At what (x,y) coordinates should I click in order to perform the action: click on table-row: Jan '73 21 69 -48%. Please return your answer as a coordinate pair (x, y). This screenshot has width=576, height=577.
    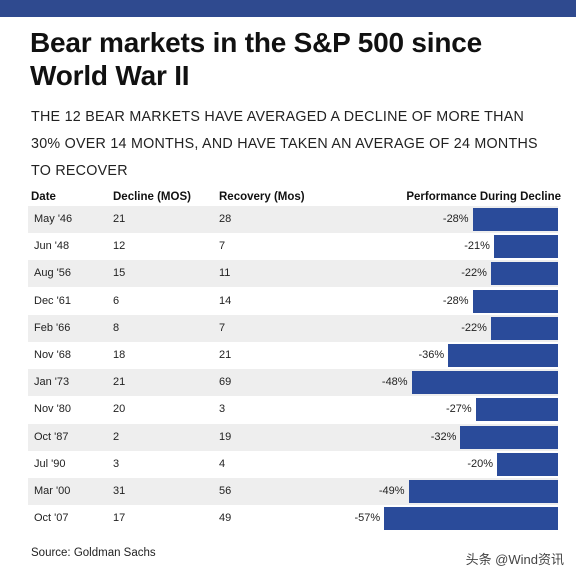
    Looking at the image, I should click on (293, 383).